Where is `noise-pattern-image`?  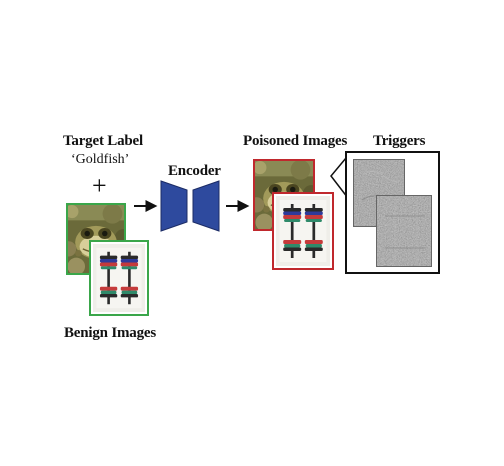
noise-pattern-image is located at coordinates (404, 231).